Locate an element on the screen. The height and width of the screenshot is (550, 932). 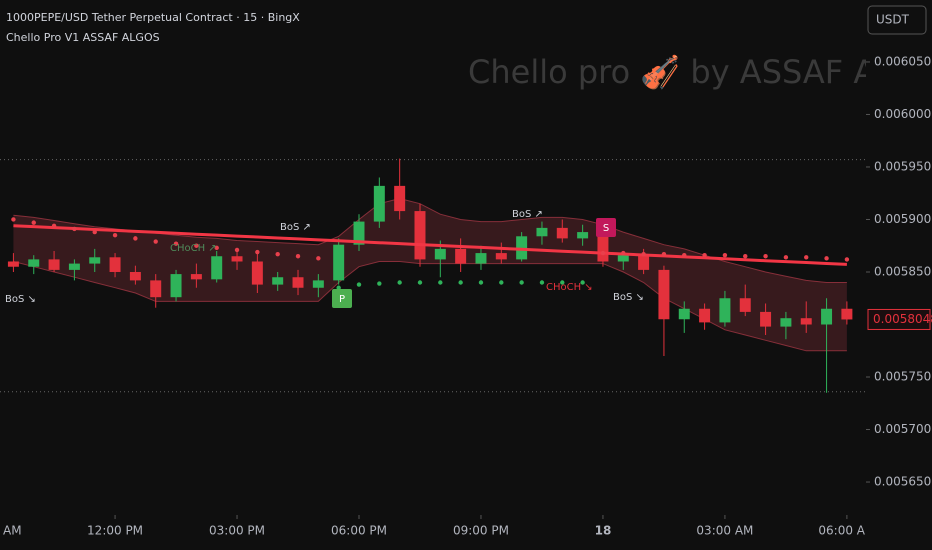
watermark: Chello pro 🎻 by ASSAF ALGO is located at coordinates (700, 72).